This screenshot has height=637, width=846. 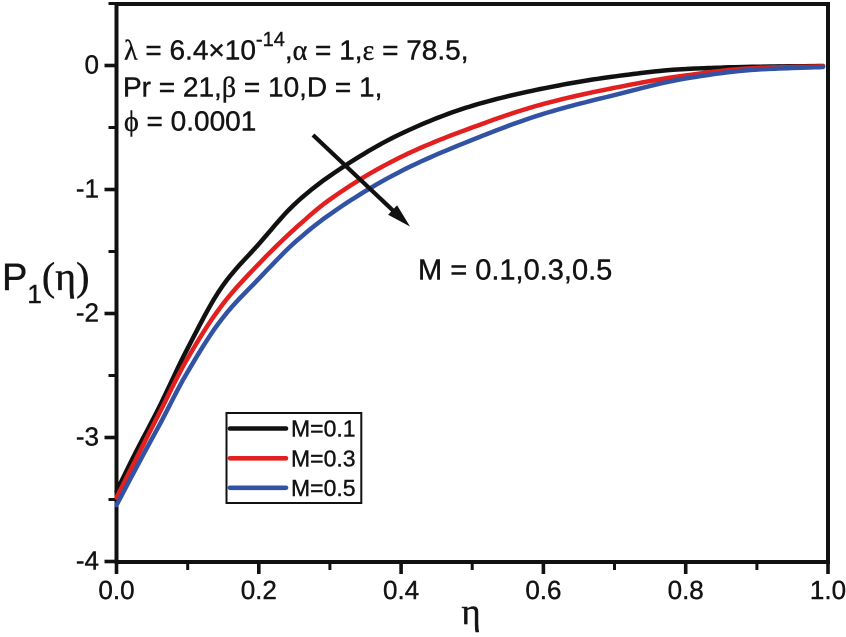 I want to click on svg-text: Pr = 21,β = 10,D = 1,, so click(x=252, y=88).